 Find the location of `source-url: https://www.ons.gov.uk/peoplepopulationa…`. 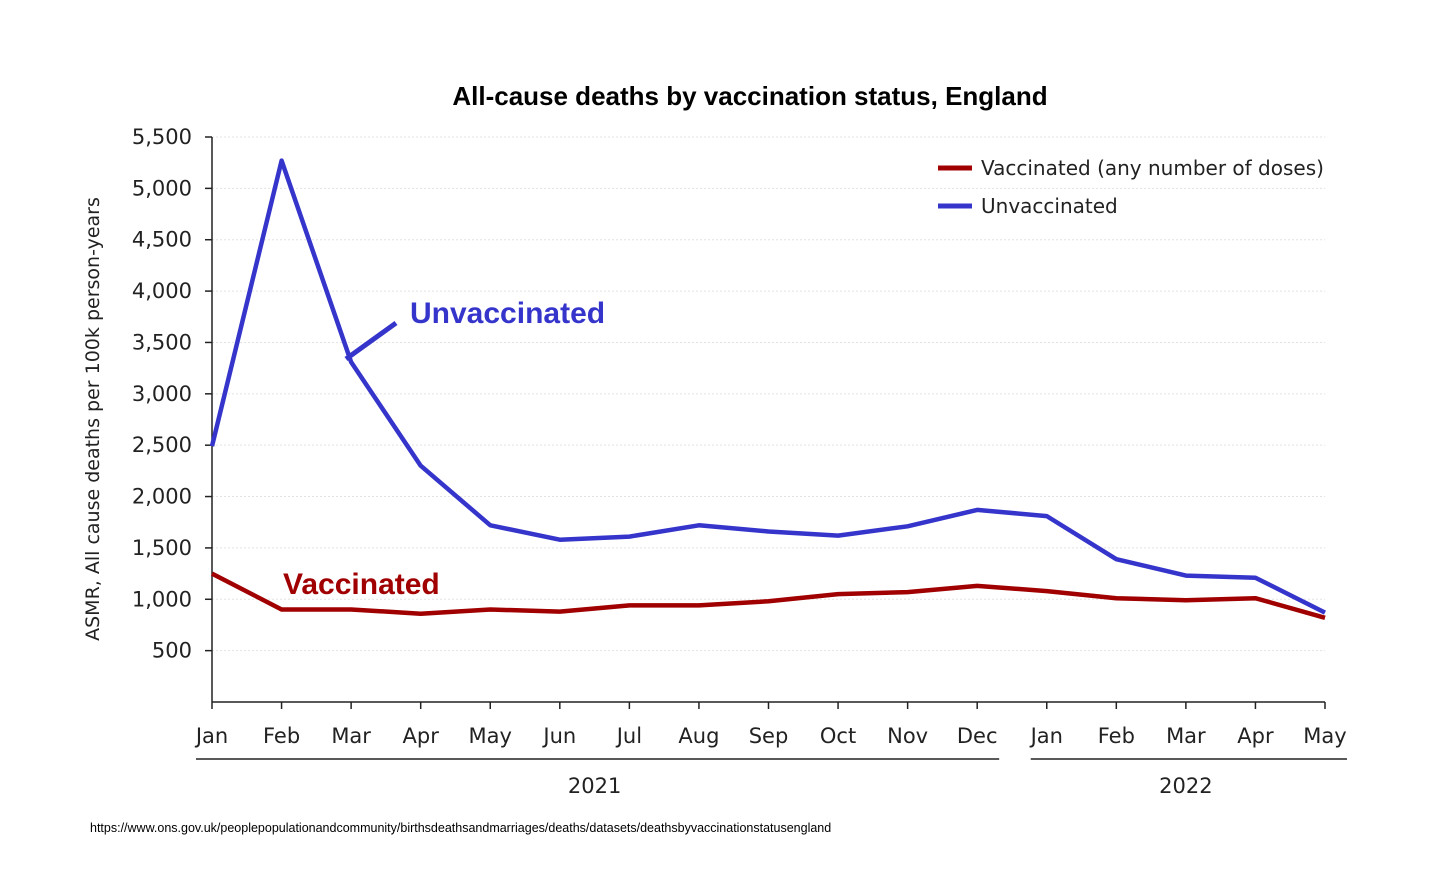

source-url: https://www.ons.gov.uk/peoplepopulationa… is located at coordinates (461, 828).